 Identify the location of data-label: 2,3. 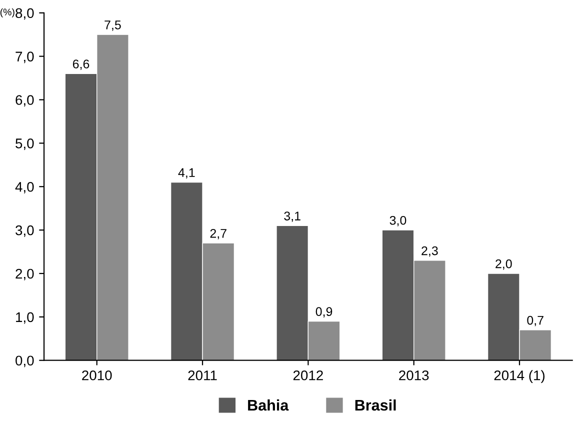
(430, 251).